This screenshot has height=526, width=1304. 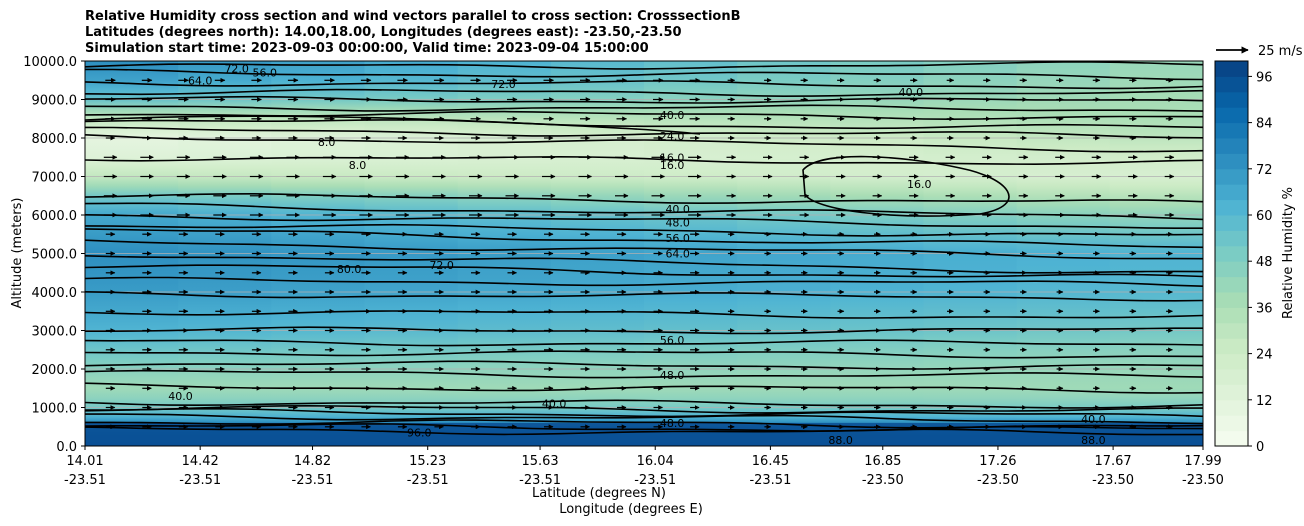 I want to click on y-tick-label: 10000.0, so click(x=50, y=62).